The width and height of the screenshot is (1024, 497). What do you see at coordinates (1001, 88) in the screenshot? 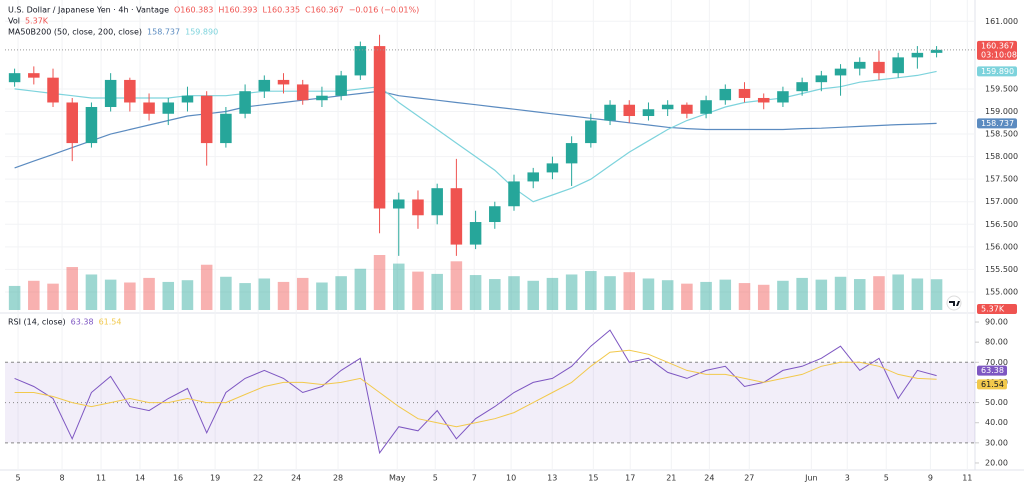
I see `y-tick-label: 159.500` at bounding box center [1001, 88].